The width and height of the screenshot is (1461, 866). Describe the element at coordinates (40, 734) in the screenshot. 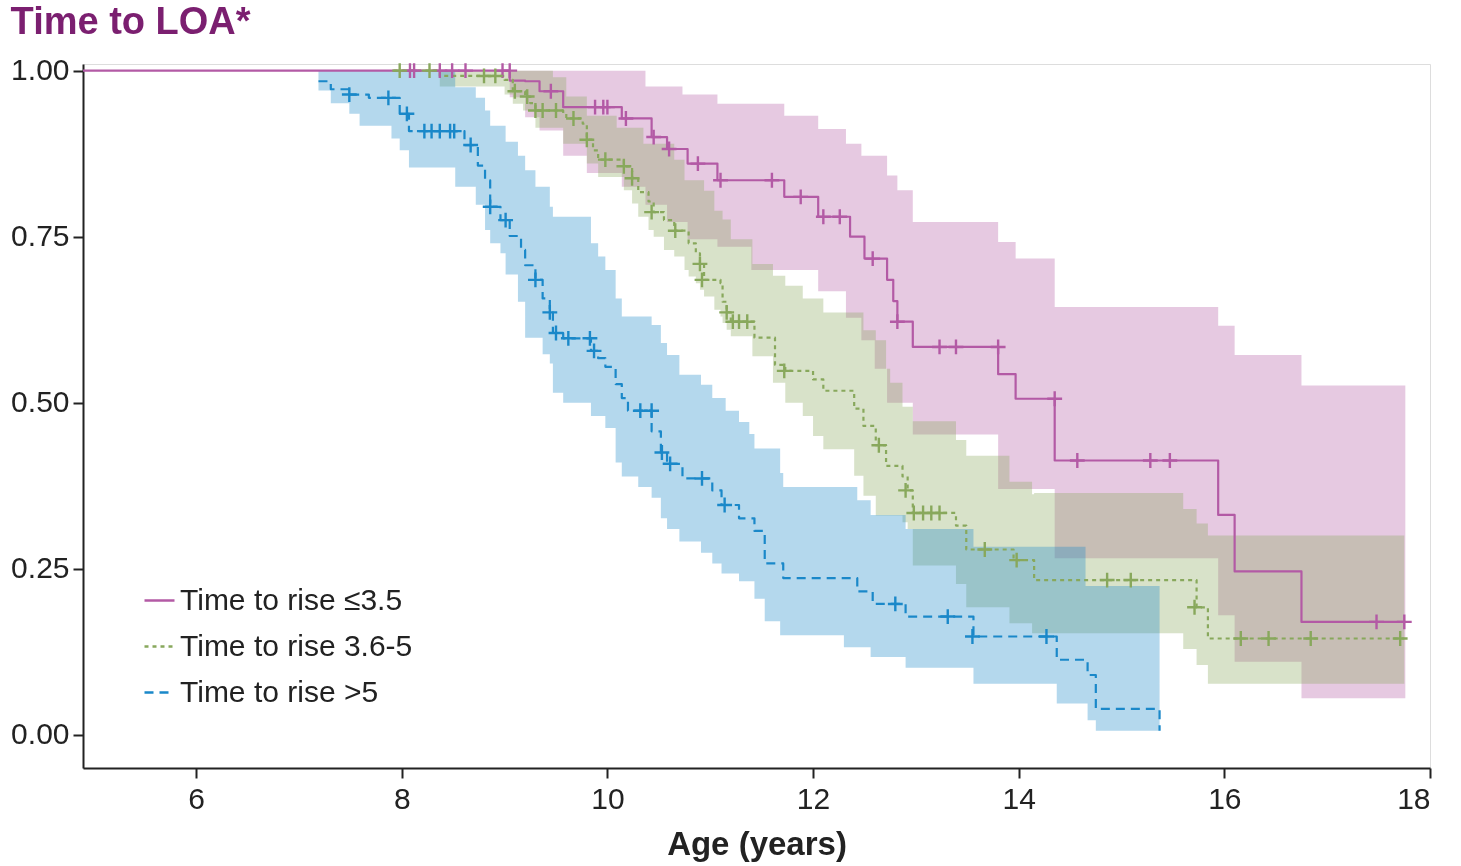

I see `y-tick-label: 0.00` at that location.